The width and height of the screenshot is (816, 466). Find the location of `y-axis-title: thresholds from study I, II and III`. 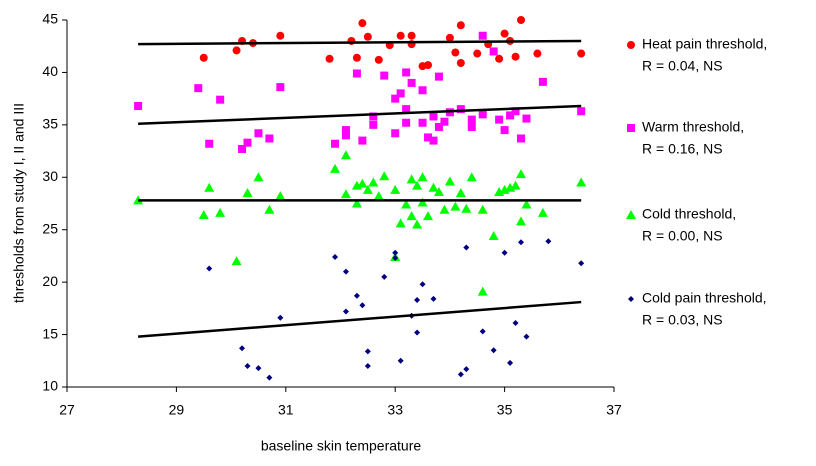

y-axis-title: thresholds from study I, II and III is located at coordinates (19, 203).